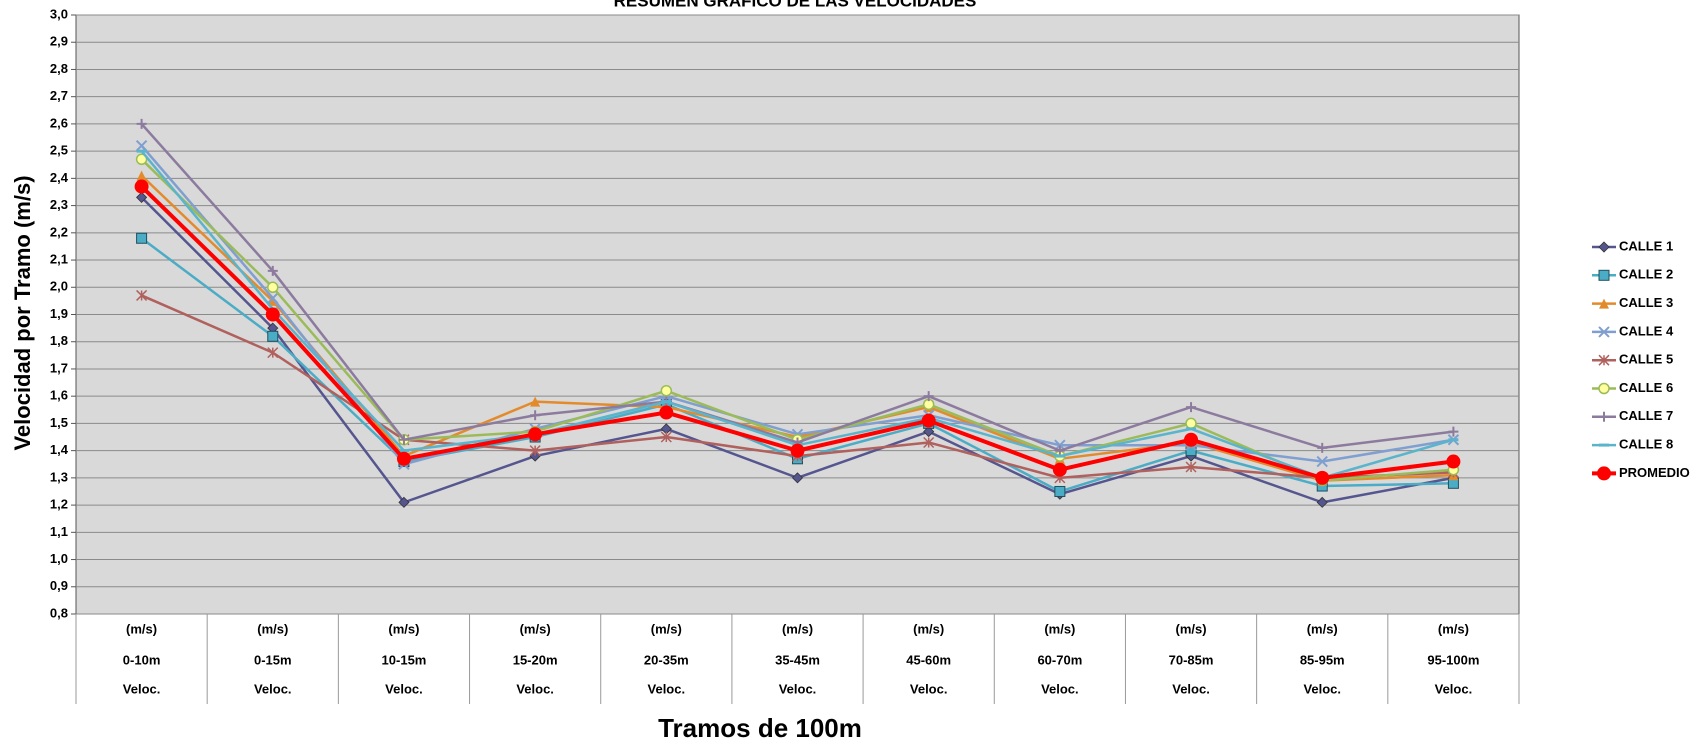 The image size is (1708, 747). I want to click on legend-label: CALLE 6, so click(1646, 387).